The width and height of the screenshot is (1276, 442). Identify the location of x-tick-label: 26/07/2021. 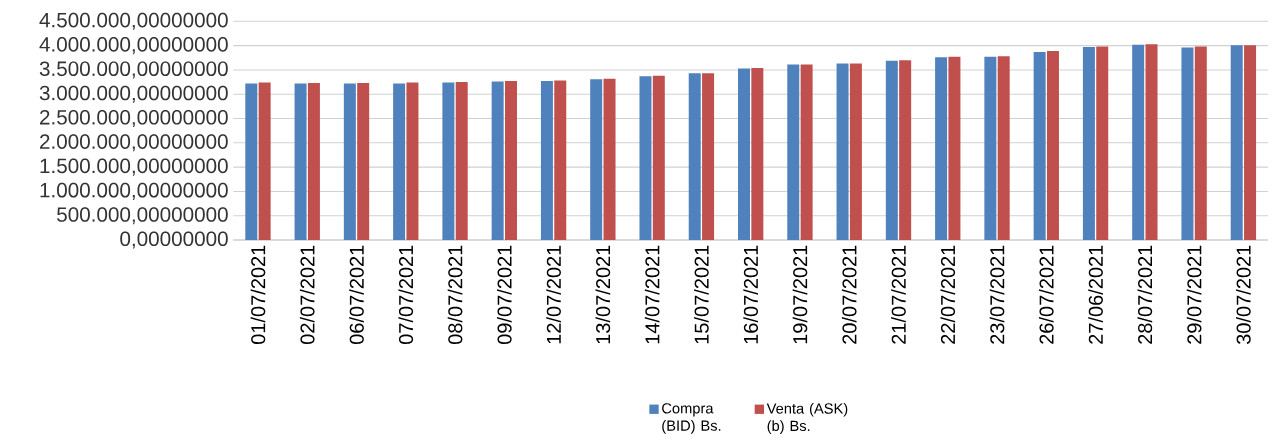
(1046, 294).